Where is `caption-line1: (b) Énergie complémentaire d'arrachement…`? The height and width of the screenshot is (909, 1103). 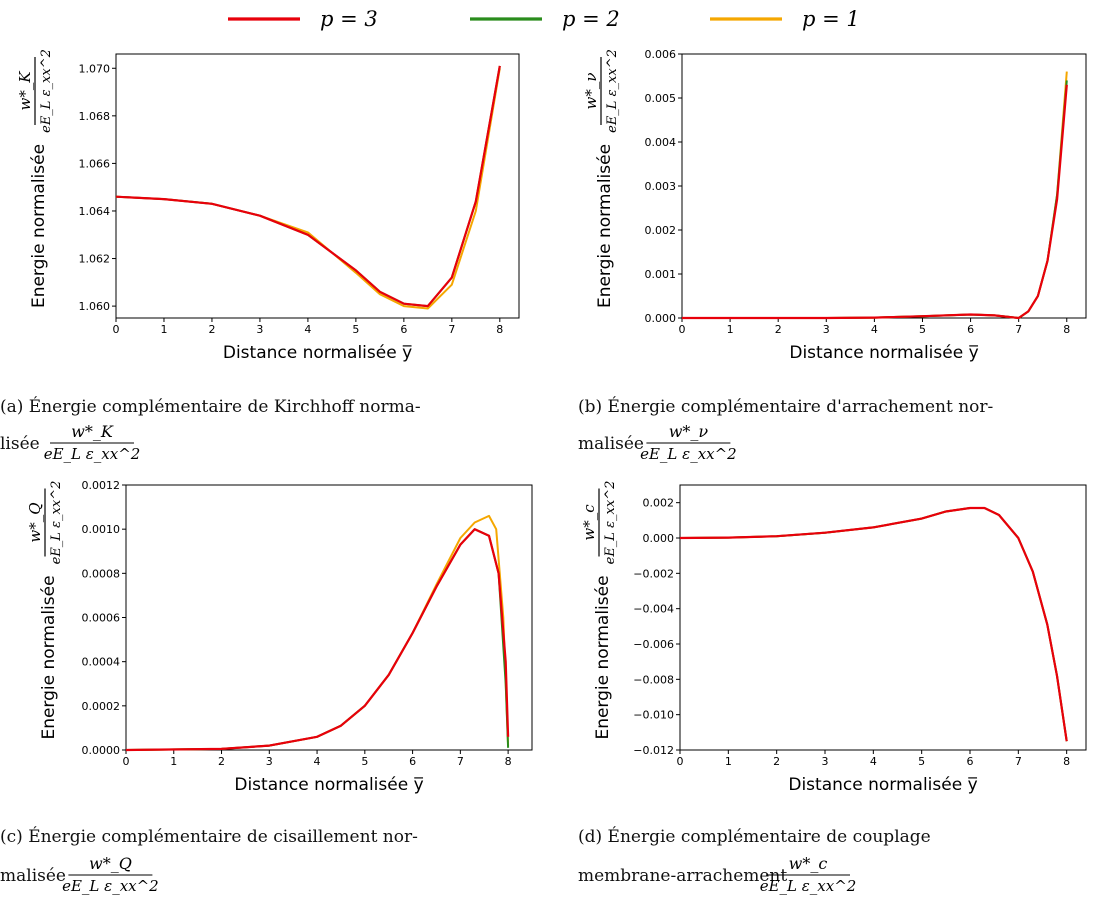
caption-line1: (b) Énergie complémentaire d'arrachement… is located at coordinates (785, 406).